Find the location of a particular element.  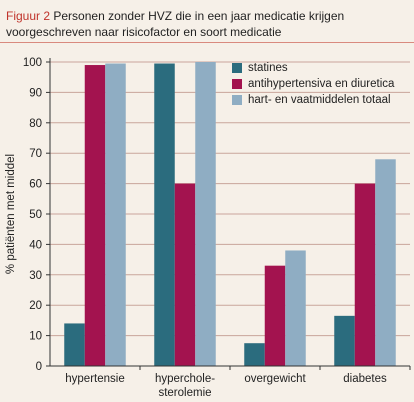

y-tick-label: 0 is located at coordinates (39, 367).